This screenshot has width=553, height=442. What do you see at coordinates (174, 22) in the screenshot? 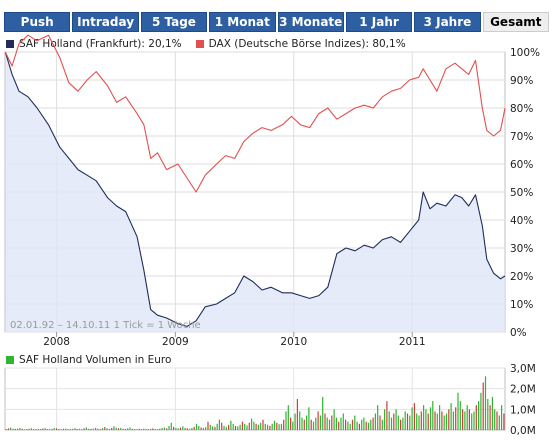
I see `tab-5-tage: 5 Tage` at bounding box center [174, 22].